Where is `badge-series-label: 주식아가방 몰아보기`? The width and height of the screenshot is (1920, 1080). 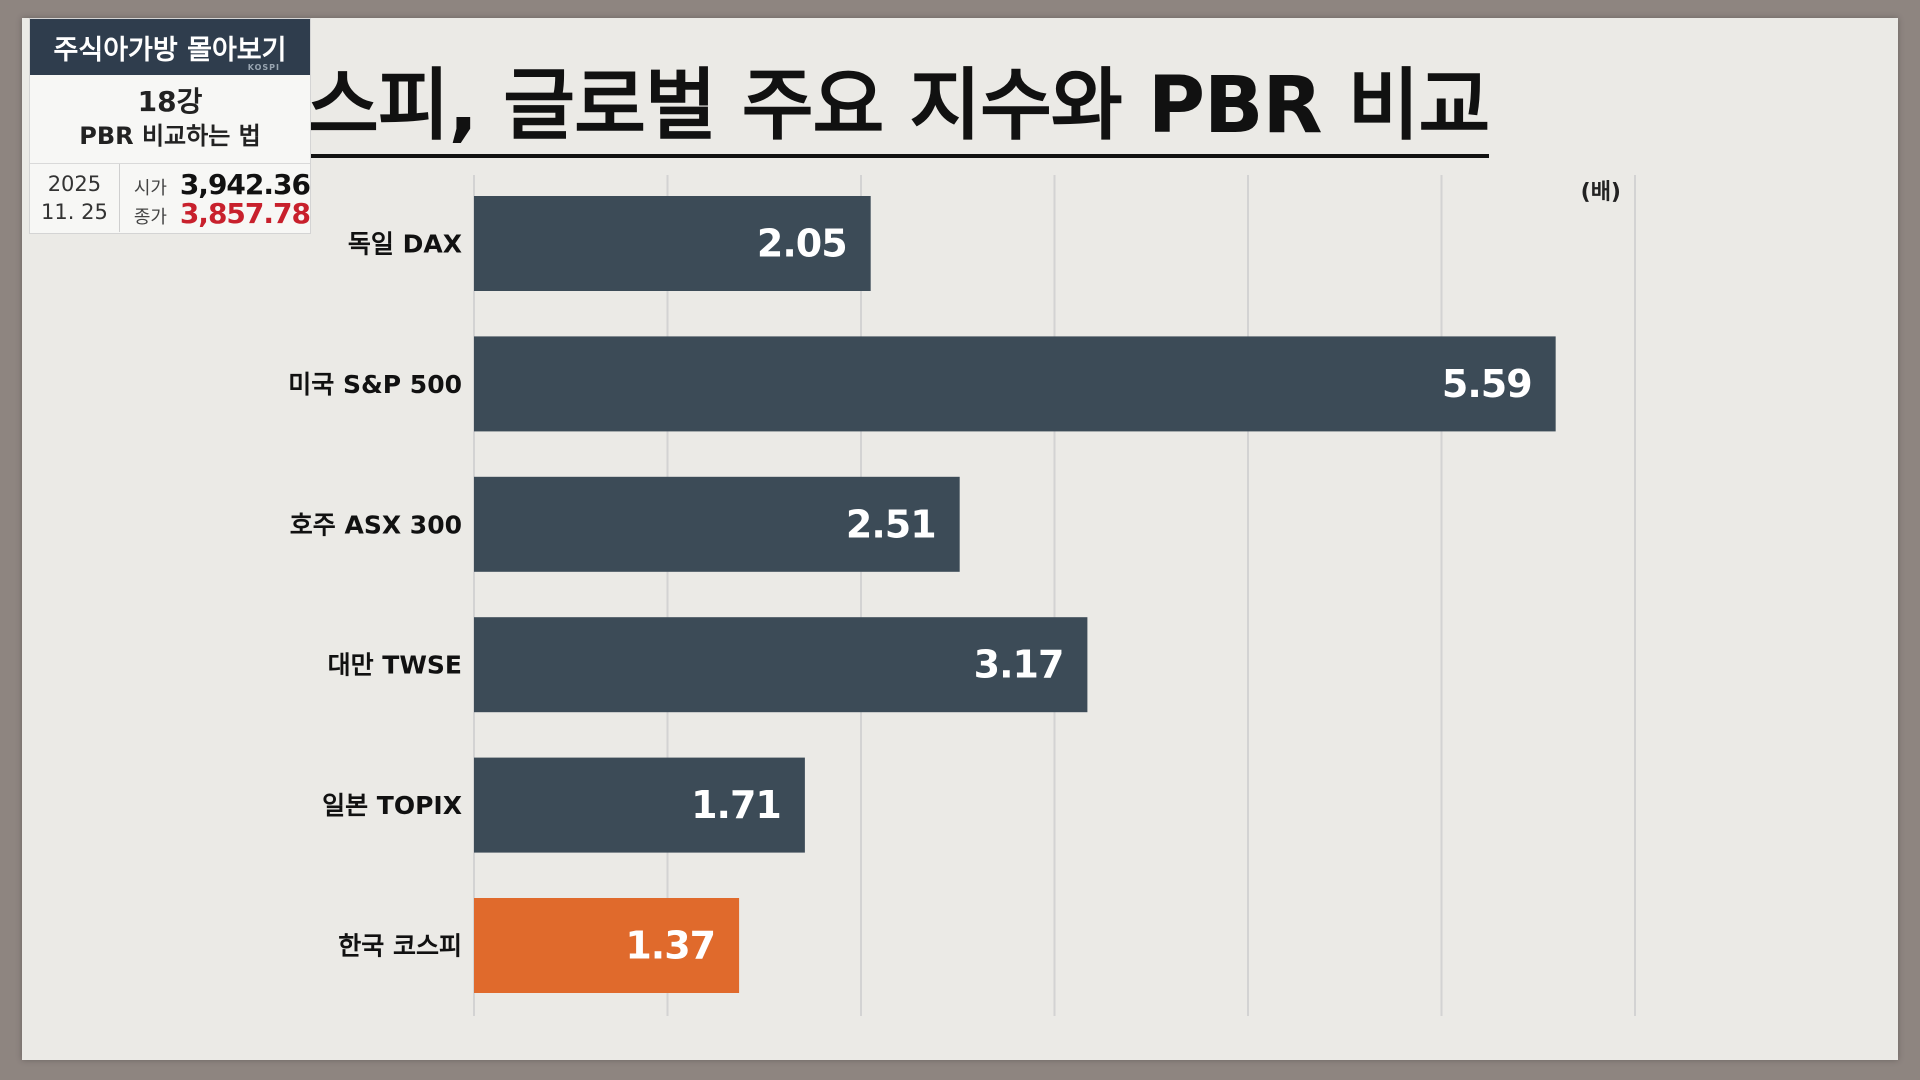
badge-series-label: 주식아가방 몰아보기 is located at coordinates (170, 50).